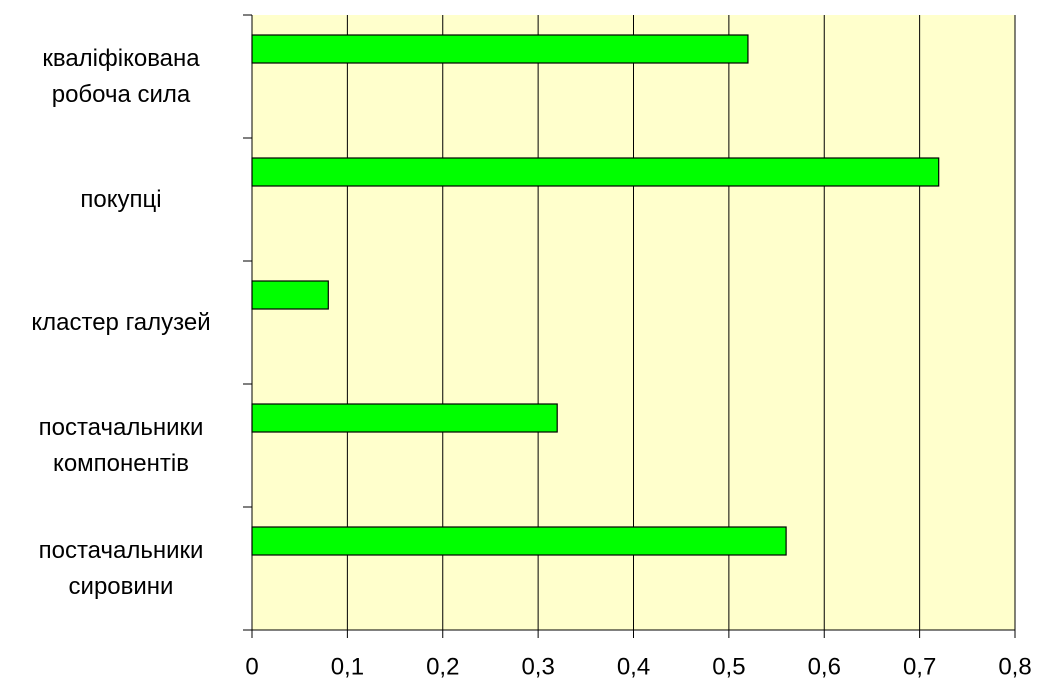 This screenshot has width=1038, height=690. I want to click on x-tick-label: 0,4, so click(633, 666).